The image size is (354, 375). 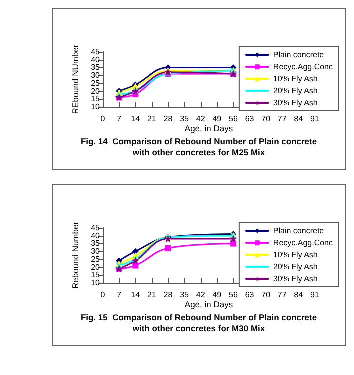 I want to click on text: Fig. 15 Comparison of Rebound Number of Plain concrete with other concretes for M30 Mix, so click(x=199, y=323).